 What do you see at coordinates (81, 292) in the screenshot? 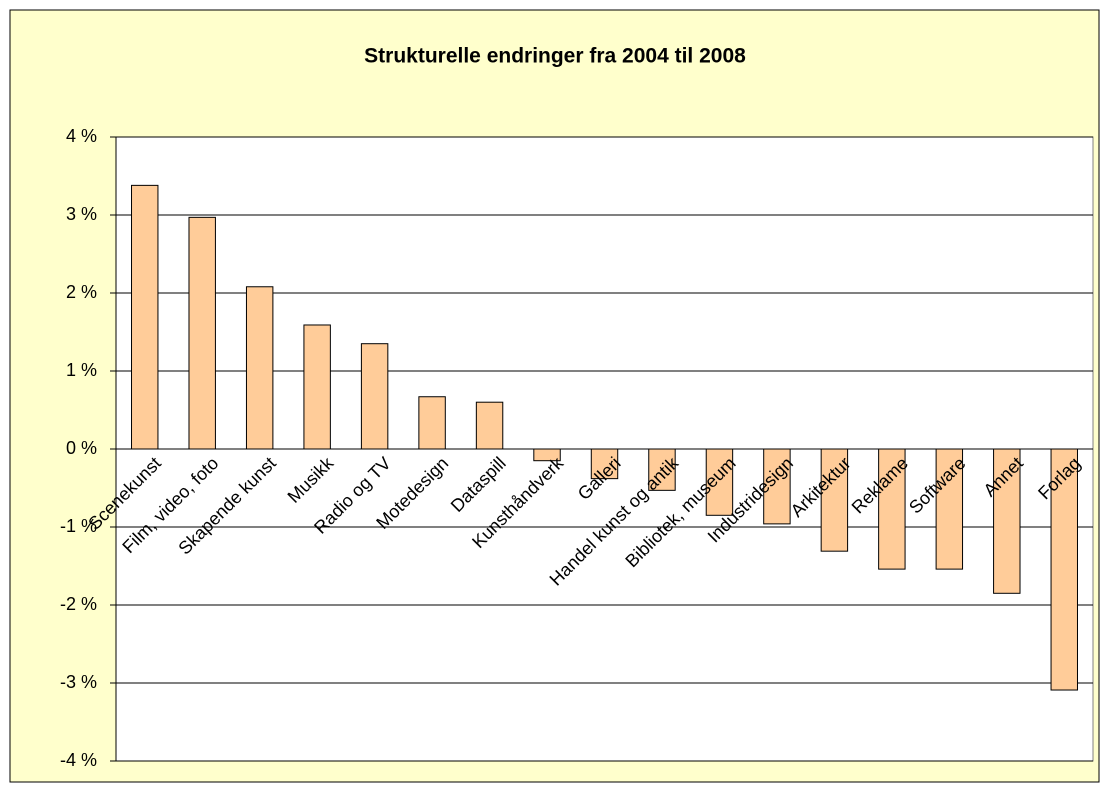
I see `y-tick-label: 2 %` at bounding box center [81, 292].